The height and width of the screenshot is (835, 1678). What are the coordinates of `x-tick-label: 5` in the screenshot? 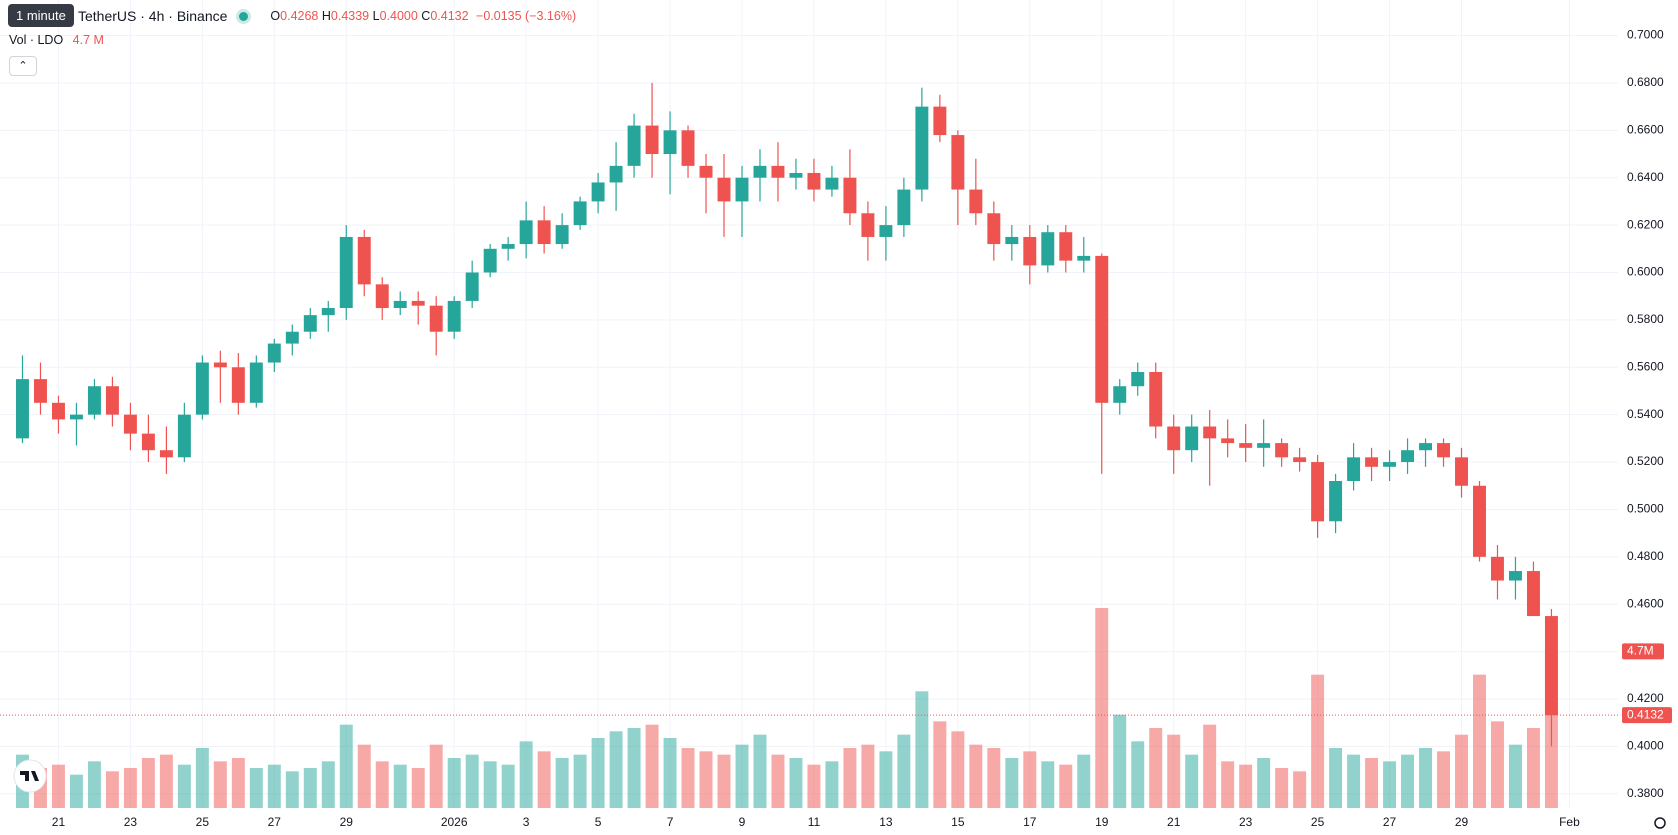 It's located at (598, 822).